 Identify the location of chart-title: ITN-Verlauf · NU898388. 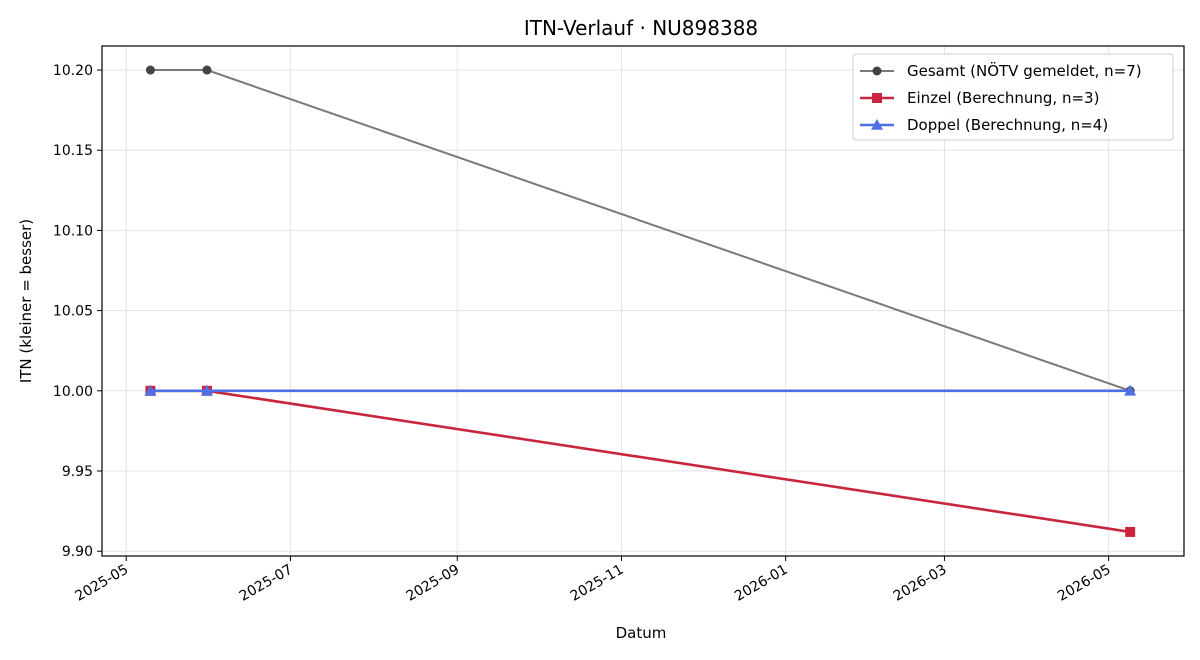
(641, 28).